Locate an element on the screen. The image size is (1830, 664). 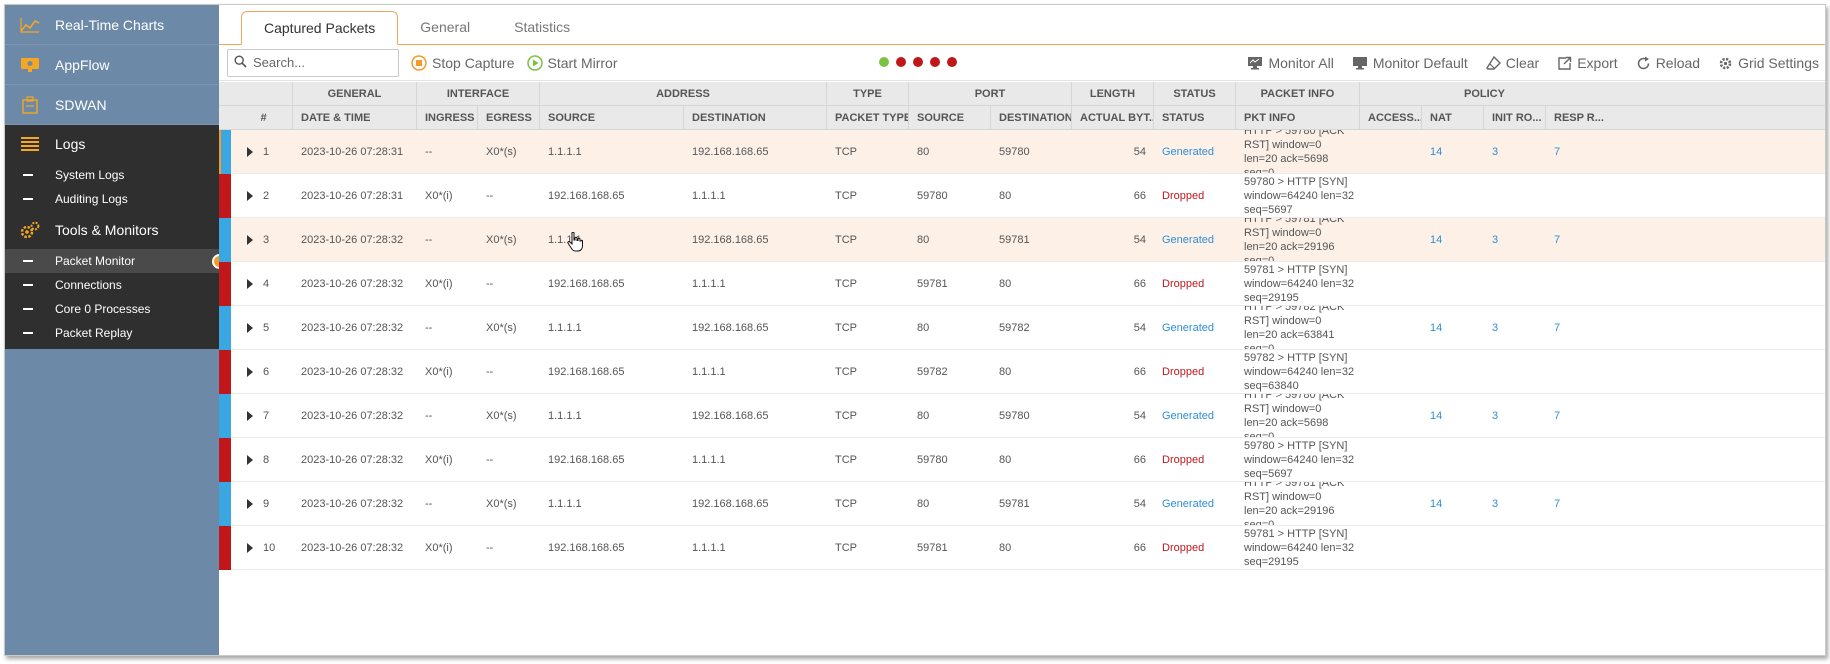
row-number-text: 1 is located at coordinates (266, 151).